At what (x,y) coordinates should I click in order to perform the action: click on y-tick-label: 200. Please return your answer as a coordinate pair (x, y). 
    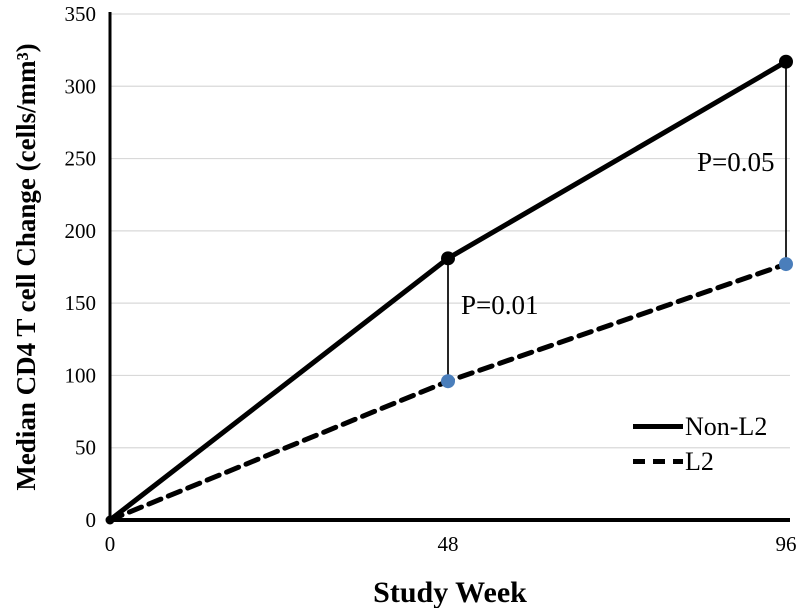
    Looking at the image, I should click on (81, 231).